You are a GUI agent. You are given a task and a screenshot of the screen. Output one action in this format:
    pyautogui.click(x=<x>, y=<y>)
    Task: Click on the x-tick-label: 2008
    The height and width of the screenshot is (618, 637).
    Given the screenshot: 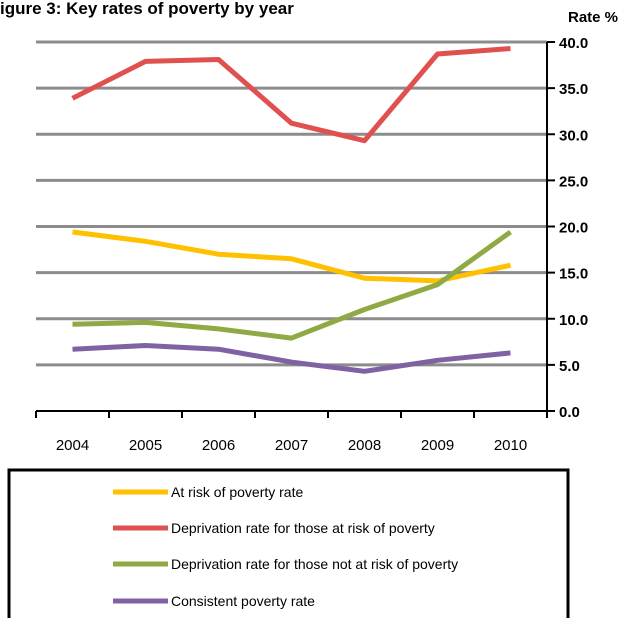 What is the action you would take?
    pyautogui.click(x=364, y=445)
    